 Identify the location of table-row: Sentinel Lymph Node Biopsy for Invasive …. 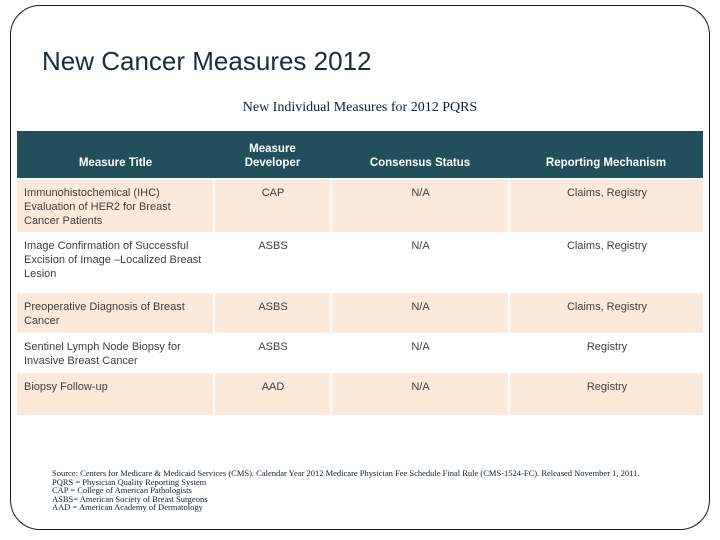
(360, 353).